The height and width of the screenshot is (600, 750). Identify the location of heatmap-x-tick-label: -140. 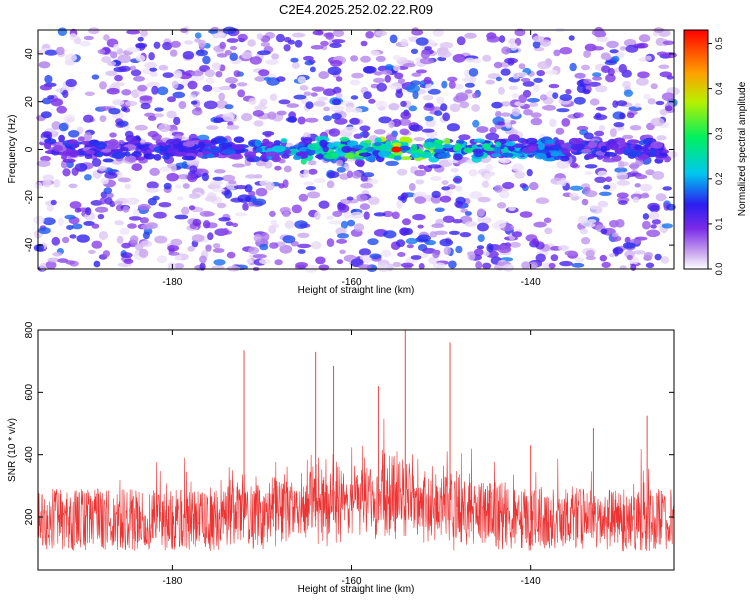
(531, 282).